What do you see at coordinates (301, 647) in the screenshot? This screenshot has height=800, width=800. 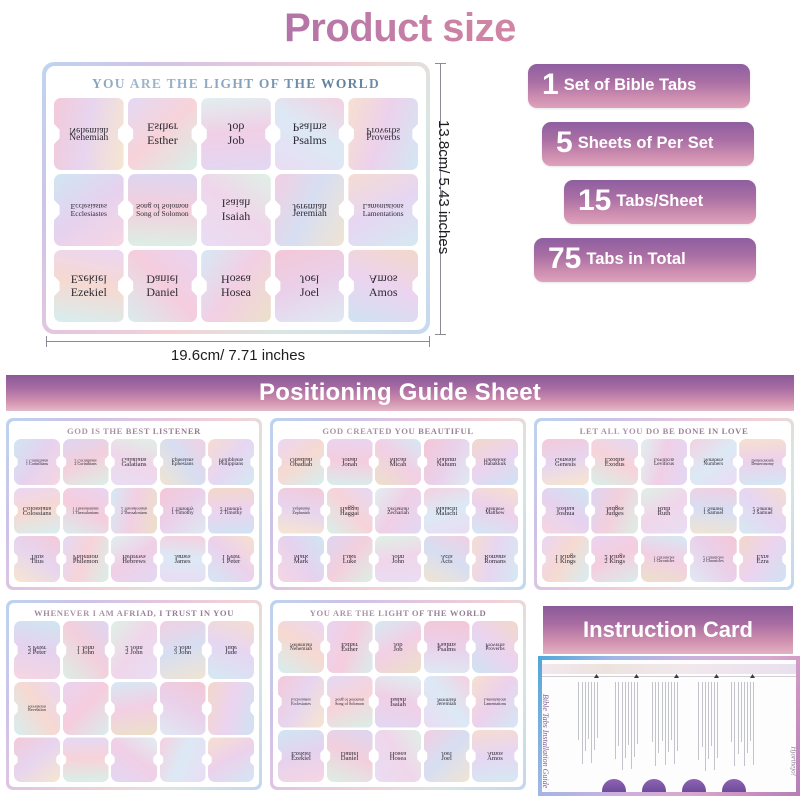 I see `bible-tab: Nehemiah Nehemiah` at bounding box center [301, 647].